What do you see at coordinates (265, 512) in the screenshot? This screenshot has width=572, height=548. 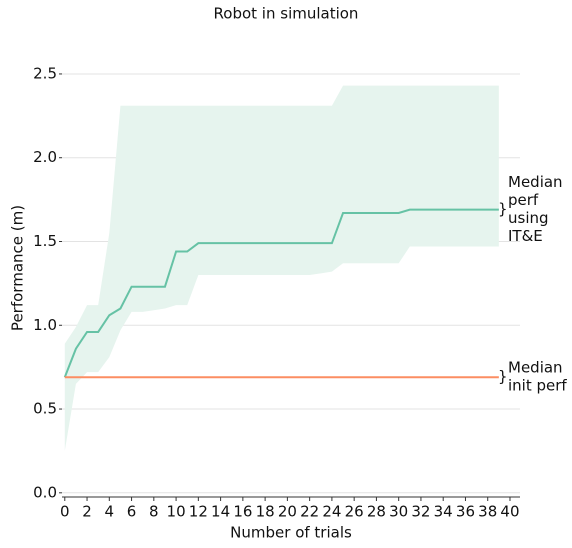 I see `x-tick-label: 18` at bounding box center [265, 512].